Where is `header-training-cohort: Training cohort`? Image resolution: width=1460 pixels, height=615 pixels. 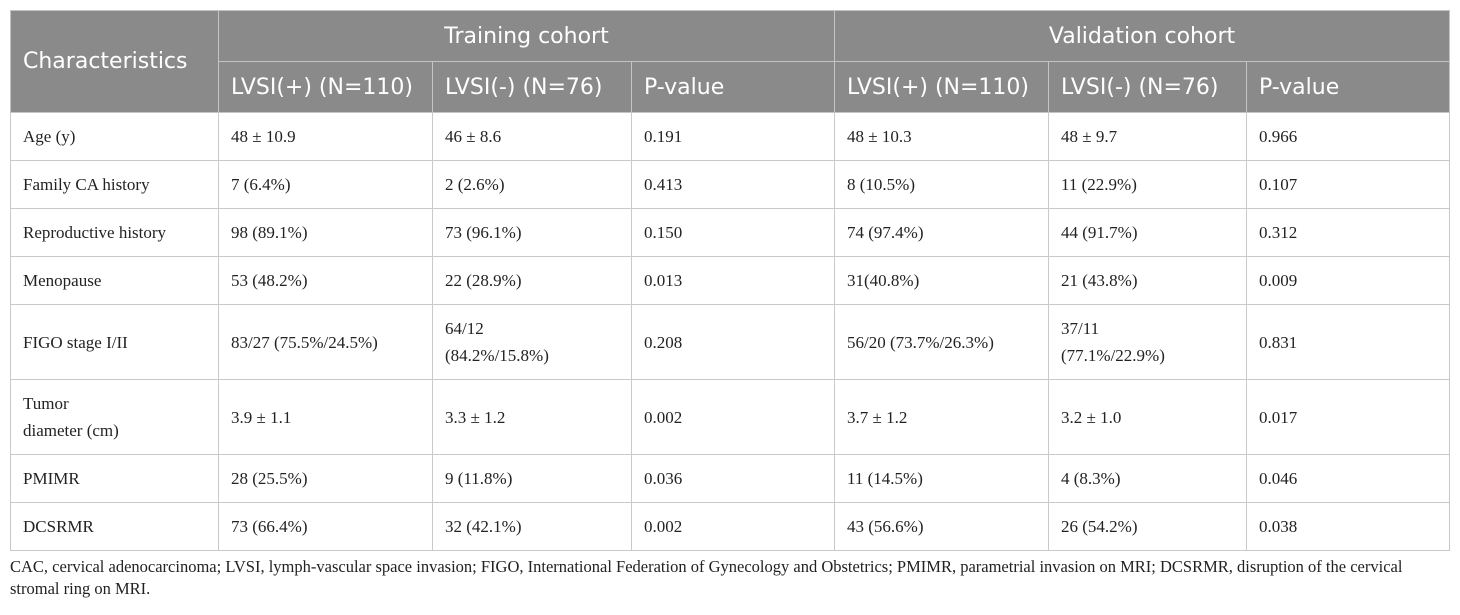
header-training-cohort: Training cohort is located at coordinates (526, 36).